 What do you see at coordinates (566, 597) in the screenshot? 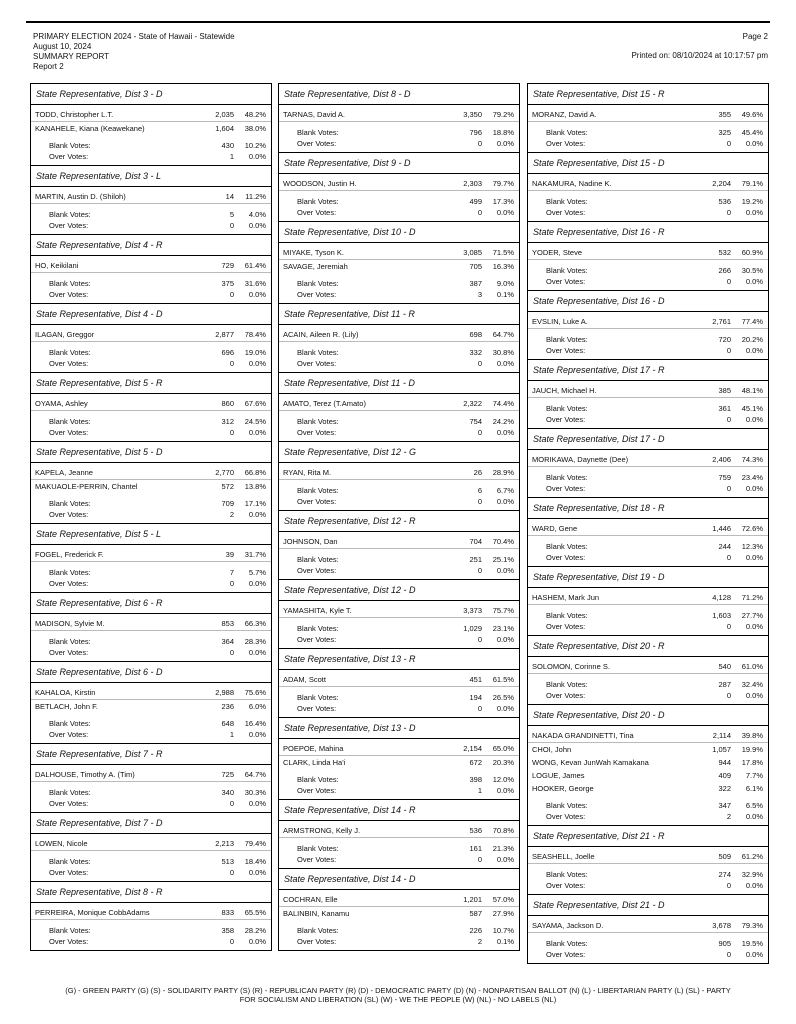
I see `candidate-name: HASHEM, Mark Jun` at bounding box center [566, 597].